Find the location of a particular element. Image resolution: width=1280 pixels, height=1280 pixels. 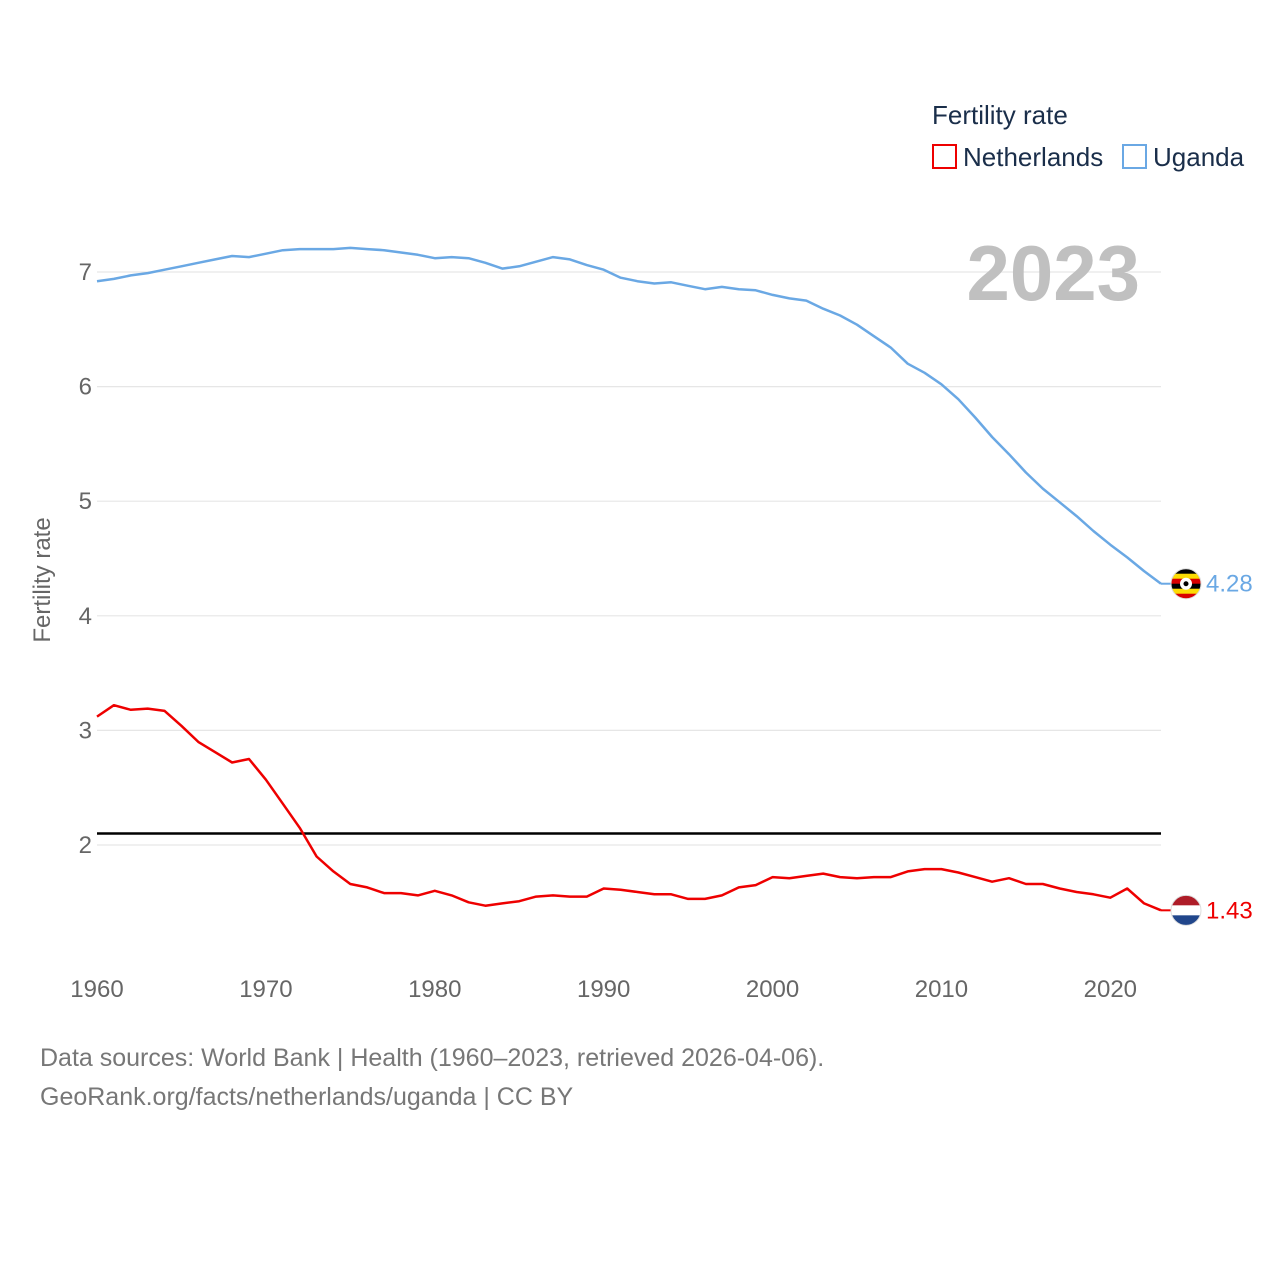

y-tick-label: 6 is located at coordinates (85, 387).